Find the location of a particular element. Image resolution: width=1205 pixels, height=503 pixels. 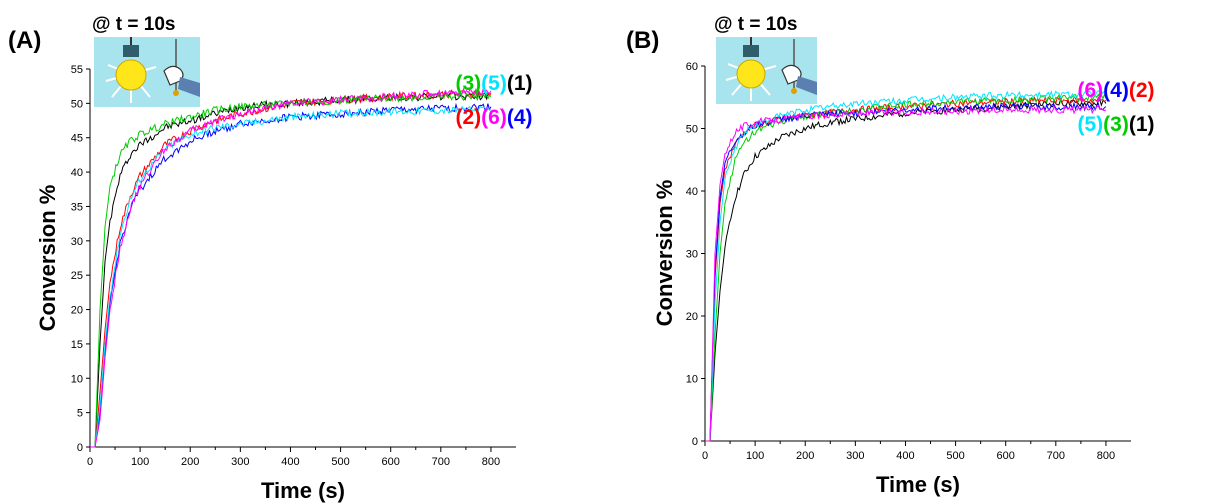

panel-b-legend: (6)(4)(2) (5)(3)(1) is located at coordinates (1115, 107).